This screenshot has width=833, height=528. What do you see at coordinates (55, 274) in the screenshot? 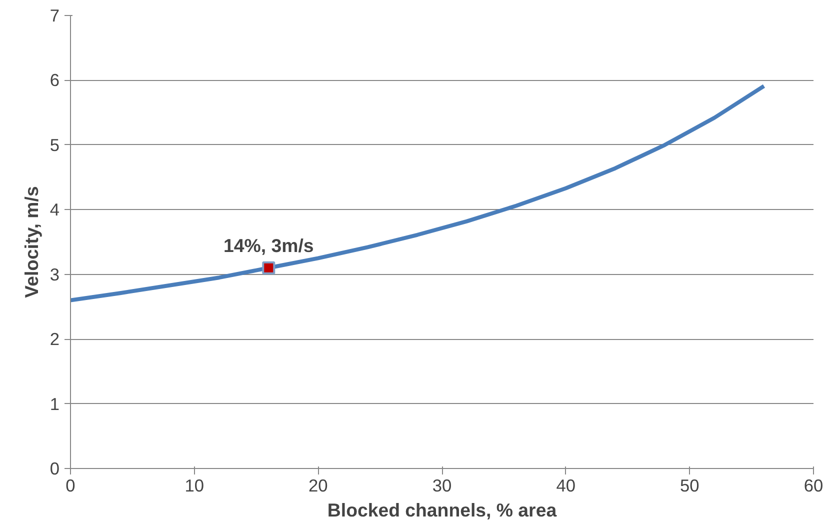
I see `y-tick-label: 3` at bounding box center [55, 274].